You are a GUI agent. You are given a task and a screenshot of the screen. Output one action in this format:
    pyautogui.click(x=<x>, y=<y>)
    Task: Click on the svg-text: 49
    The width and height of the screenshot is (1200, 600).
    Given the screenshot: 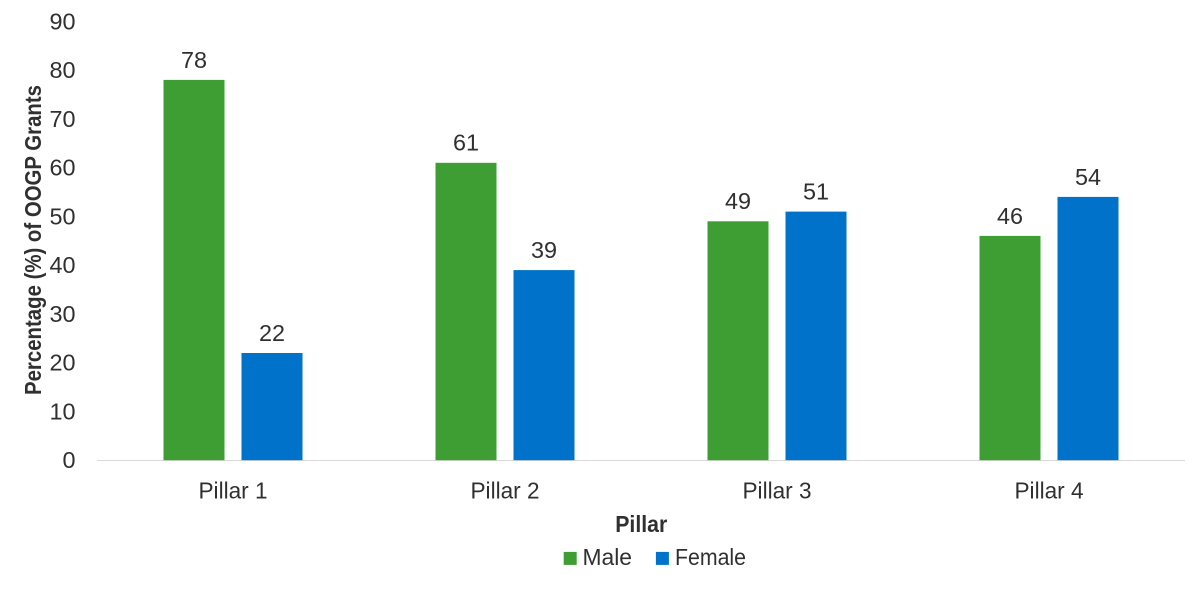 What is the action you would take?
    pyautogui.click(x=738, y=201)
    